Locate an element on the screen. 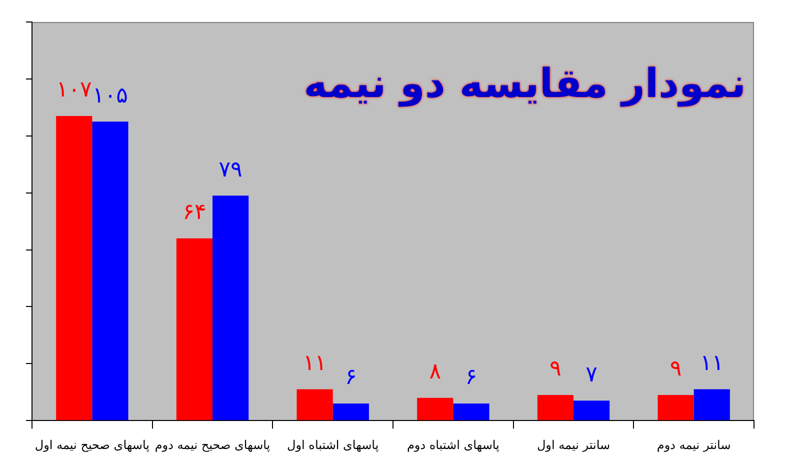  data-label: ۸ is located at coordinates (435, 372).